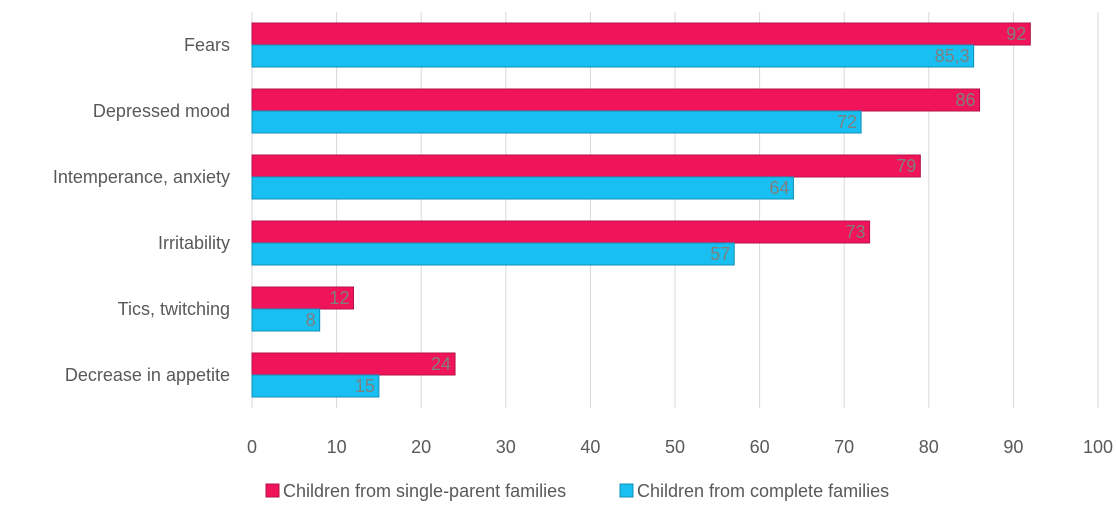  I want to click on data-label: 85,3, so click(952, 56).